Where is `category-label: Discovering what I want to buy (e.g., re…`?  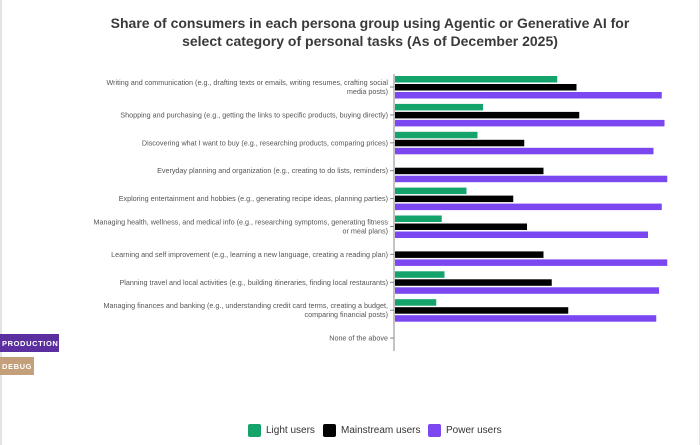
category-label: Discovering what I want to buy (e.g., re… is located at coordinates (265, 142).